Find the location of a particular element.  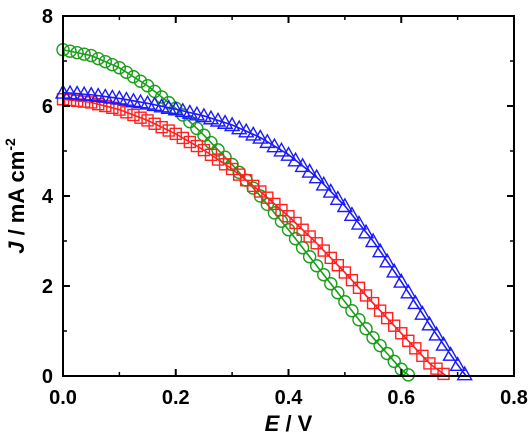

y-axis-label: J / mA cm-2 is located at coordinates (15, 196).